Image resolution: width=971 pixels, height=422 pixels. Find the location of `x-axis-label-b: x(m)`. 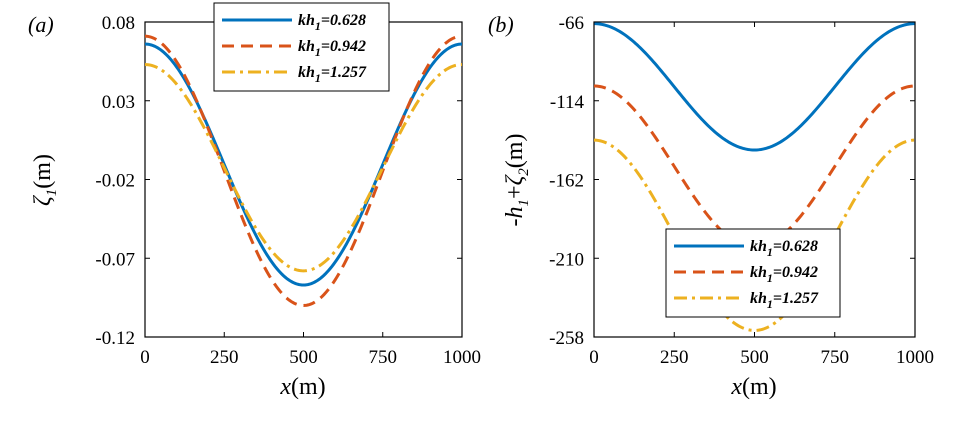

x-axis-label-b: x(m) is located at coordinates (753, 387).